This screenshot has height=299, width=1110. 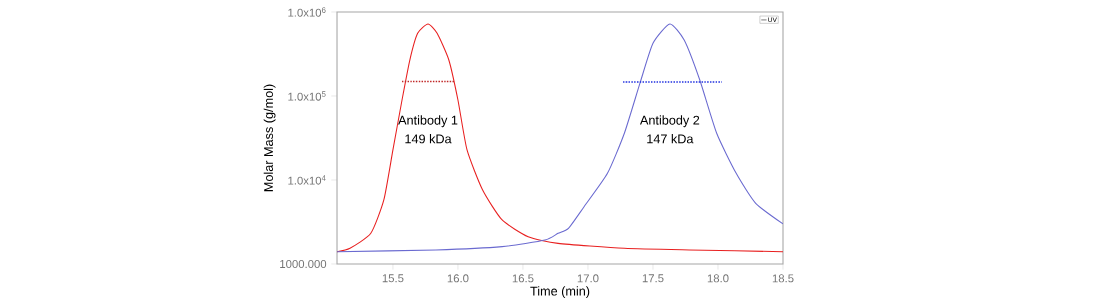 I want to click on annotation: Antibody 2, so click(x=669, y=121).